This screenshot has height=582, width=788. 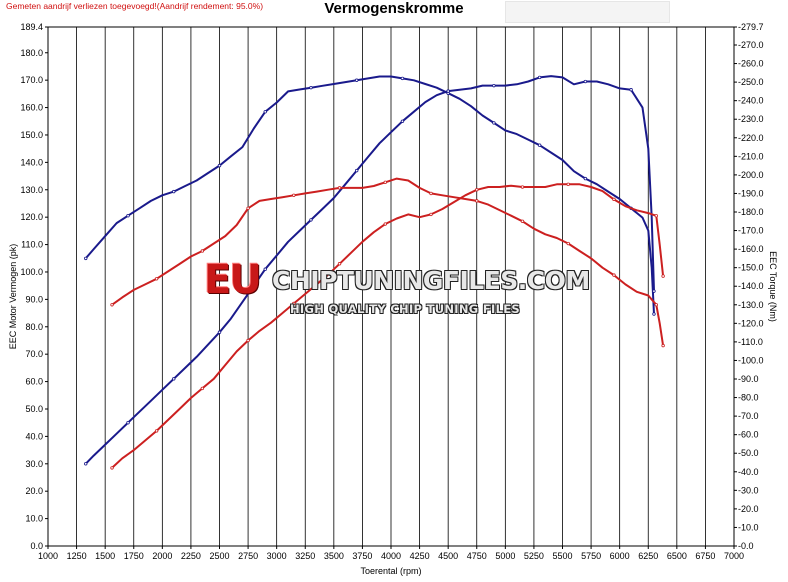 What do you see at coordinates (77, 556) in the screenshot?
I see `x-tick-label: 1250` at bounding box center [77, 556].